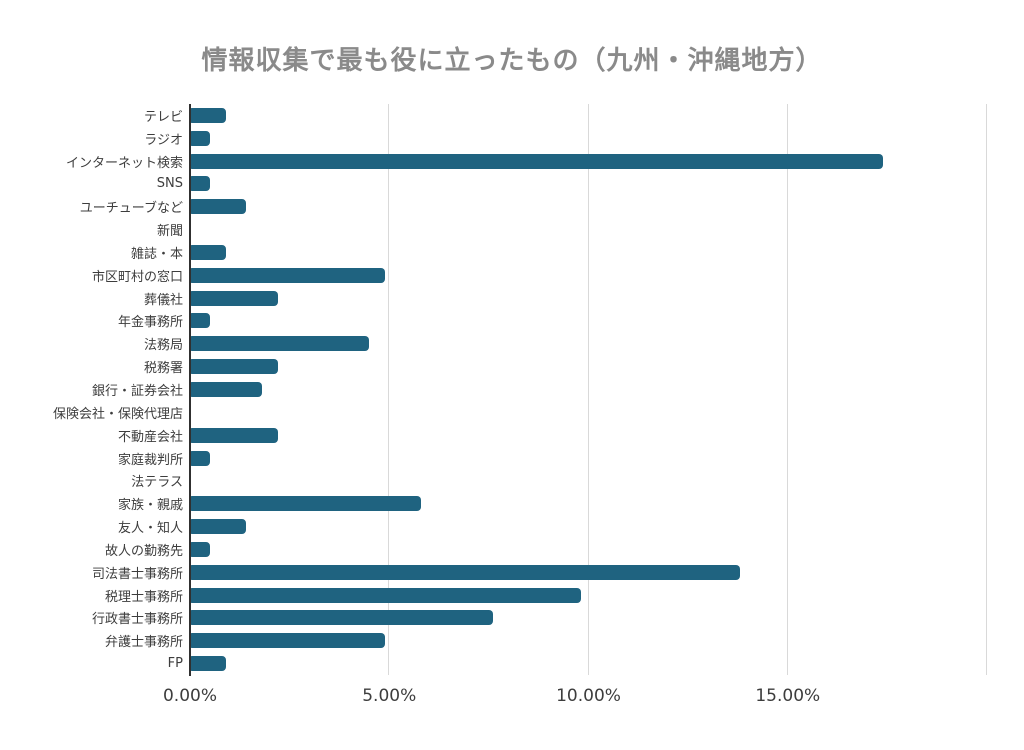 This screenshot has height=750, width=1024. What do you see at coordinates (169, 184) in the screenshot?
I see `category-label: SNS` at bounding box center [169, 184].